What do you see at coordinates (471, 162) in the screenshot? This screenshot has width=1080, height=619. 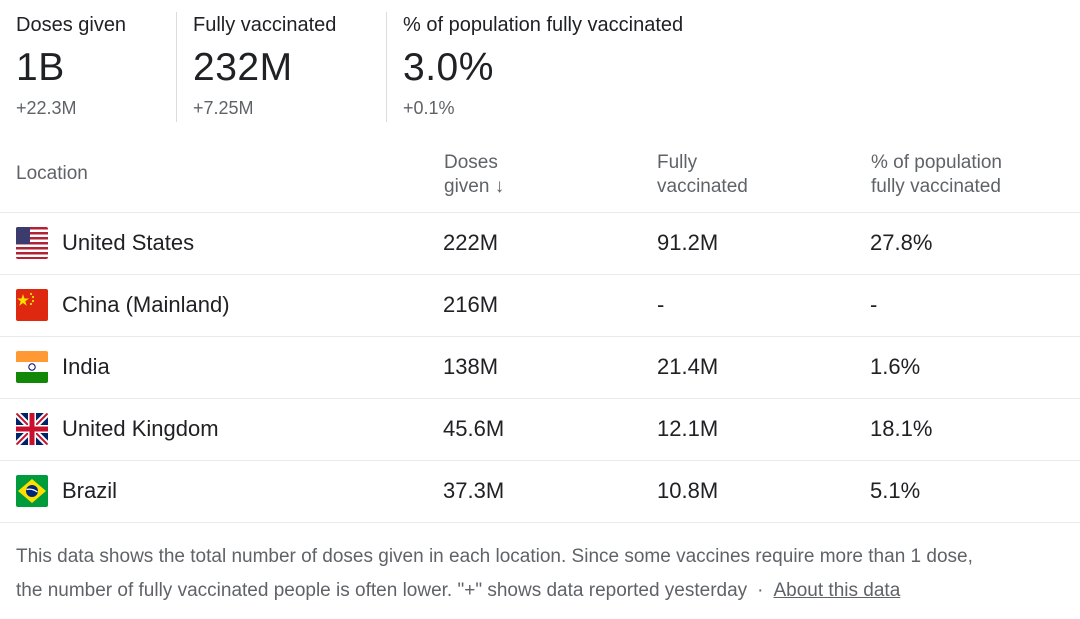 I see `header-doses-line1: Doses` at bounding box center [471, 162].